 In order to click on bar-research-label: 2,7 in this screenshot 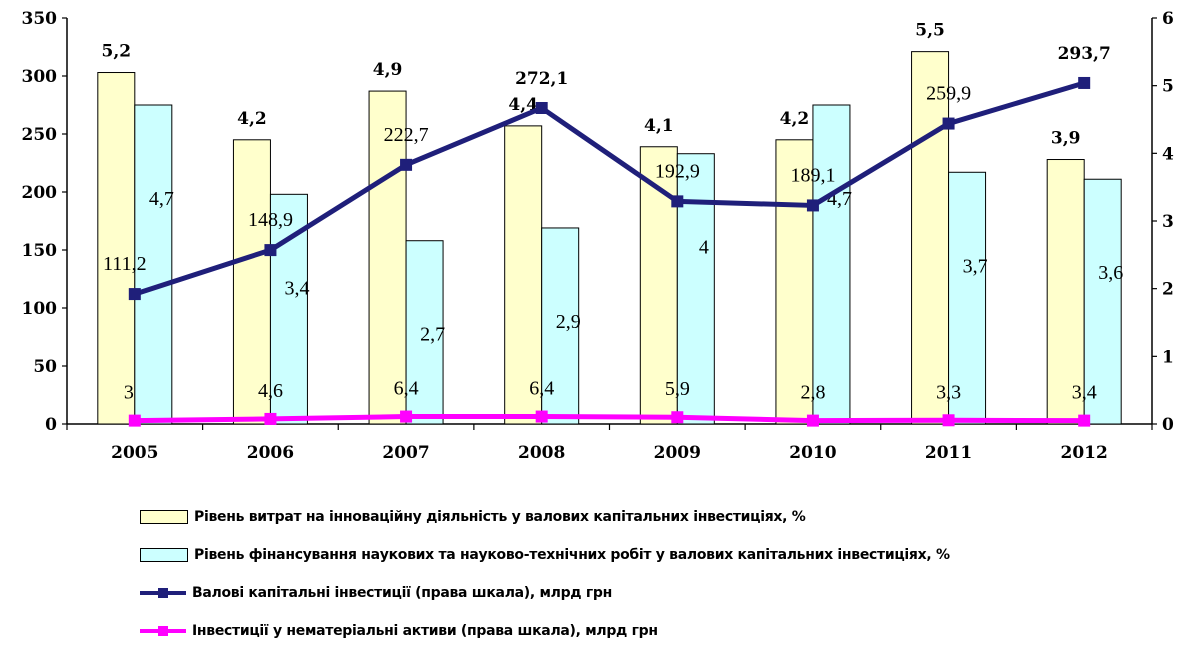, I will do `click(432, 335)`.